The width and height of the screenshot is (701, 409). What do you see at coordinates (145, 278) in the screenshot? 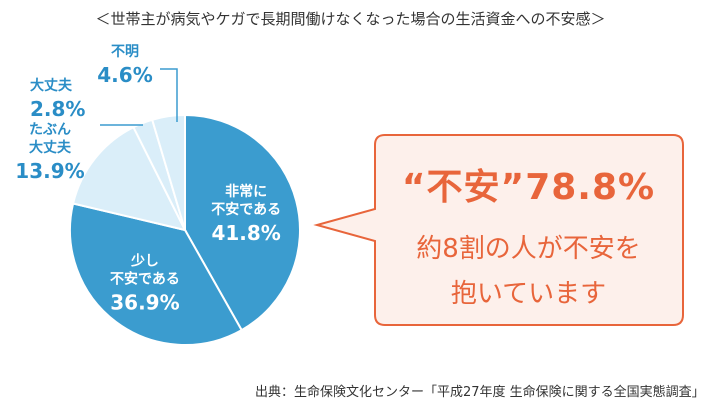
I see `slice-label-2: 不安である` at bounding box center [145, 278].